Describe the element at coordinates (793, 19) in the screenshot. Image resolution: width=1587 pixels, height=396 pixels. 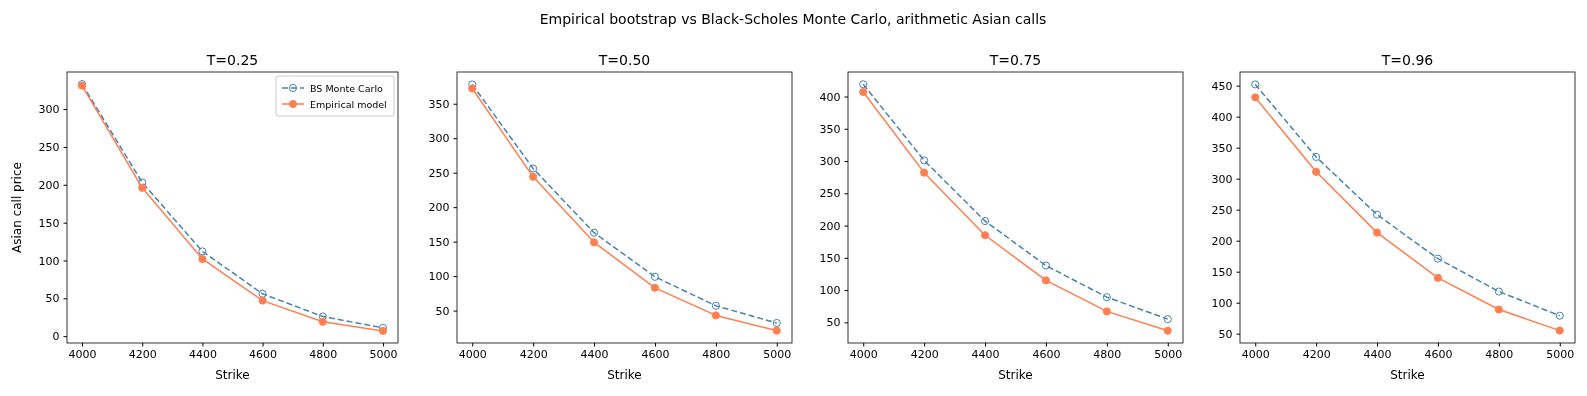
I see `text: Empirical bootstrap vs Black-Scholes Monte Carlo, arithmetic Asian calls` at that location.